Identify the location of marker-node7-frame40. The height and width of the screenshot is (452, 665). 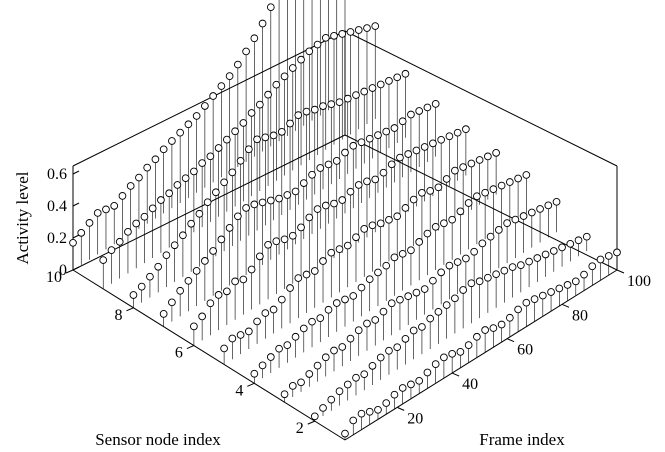
(270, 200).